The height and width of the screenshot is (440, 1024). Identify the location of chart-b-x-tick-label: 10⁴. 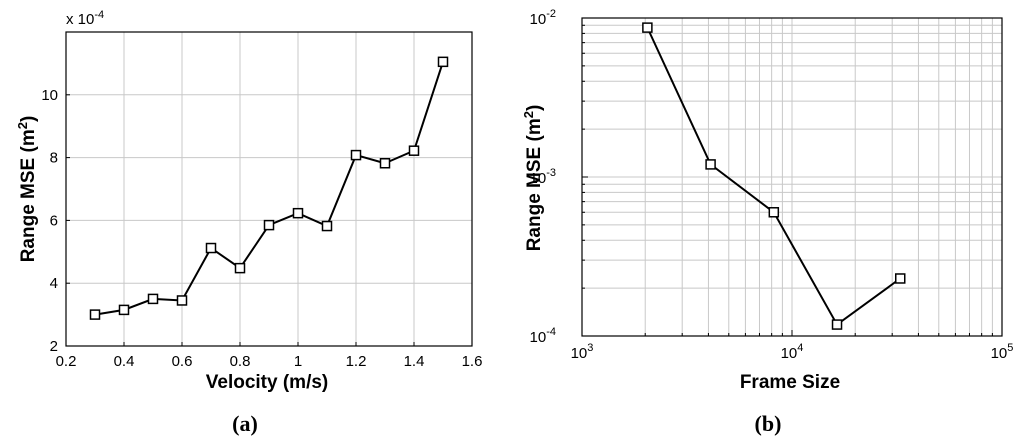
(792, 352).